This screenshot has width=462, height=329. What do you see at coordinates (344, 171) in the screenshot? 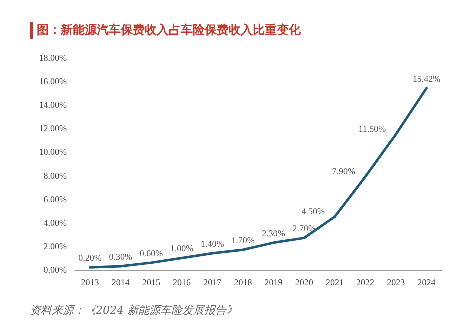
I see `data-label: 7.90%` at bounding box center [344, 171].